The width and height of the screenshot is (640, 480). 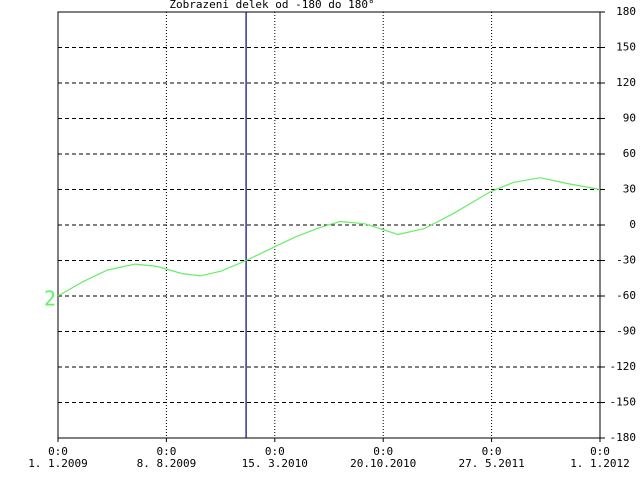 I want to click on x-tick-label: 27. 5.2011, so click(x=491, y=463).